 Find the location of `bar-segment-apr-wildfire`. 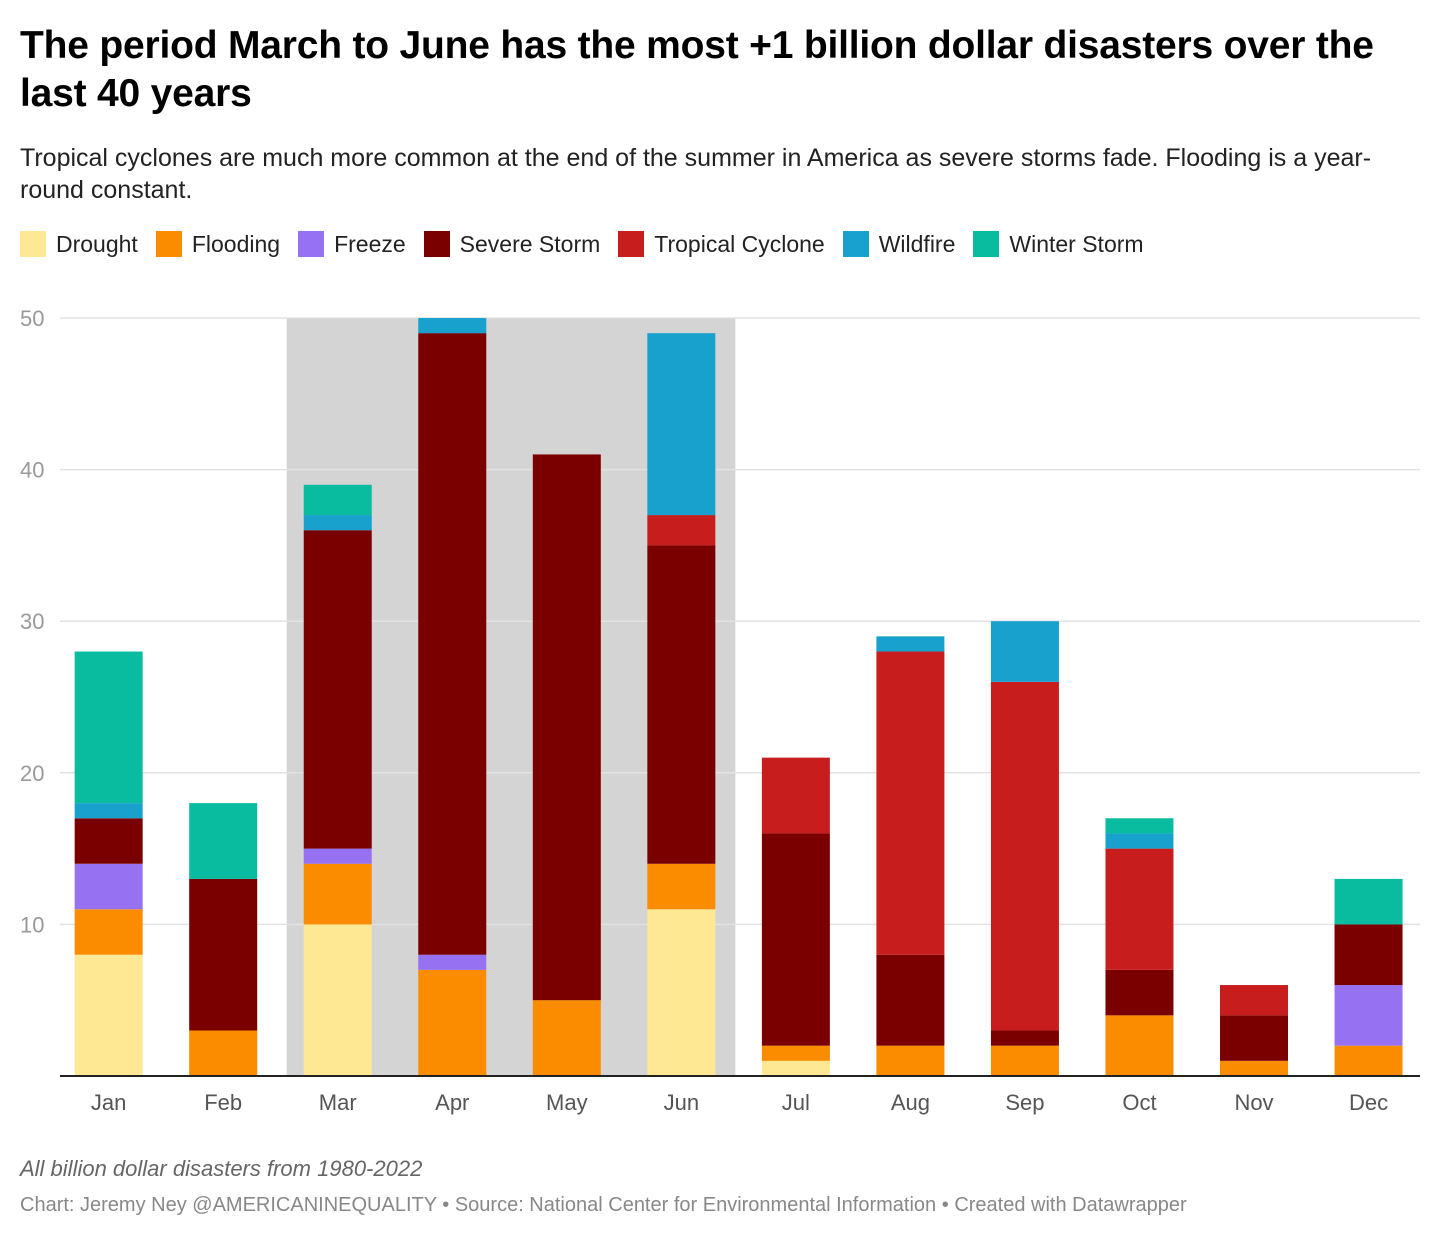

bar-segment-apr-wildfire is located at coordinates (452, 326).